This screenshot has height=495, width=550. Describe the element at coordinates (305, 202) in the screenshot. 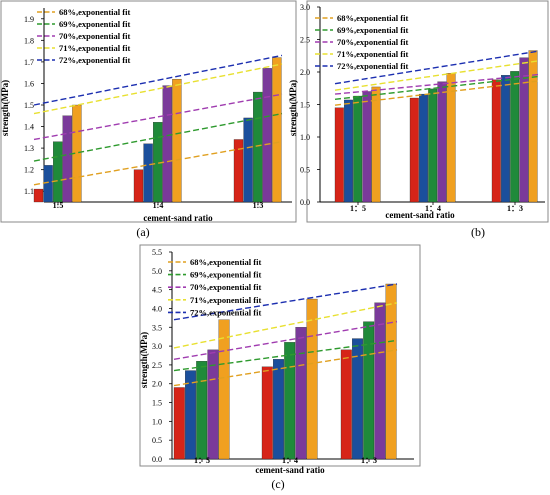

I see `y-tick-label: 0.0` at that location.